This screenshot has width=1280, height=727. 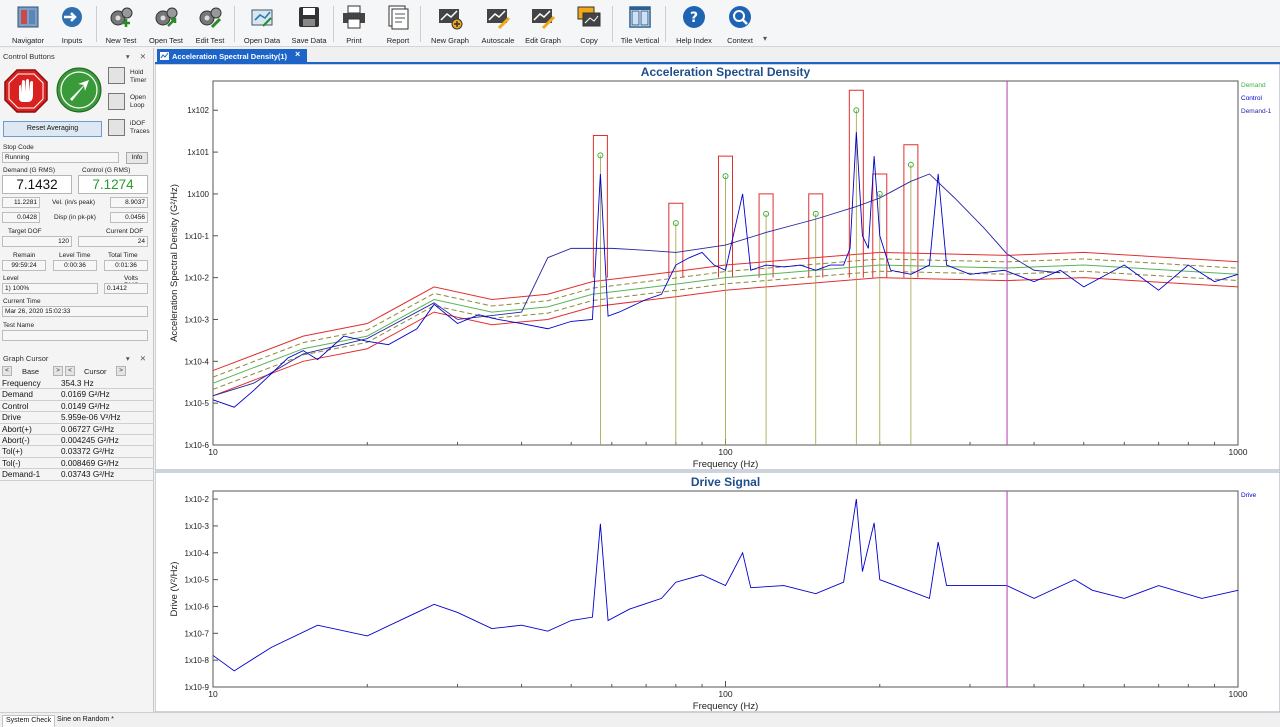 What do you see at coordinates (498, 24) in the screenshot?
I see `autoscale-button: Autoscale` at bounding box center [498, 24].